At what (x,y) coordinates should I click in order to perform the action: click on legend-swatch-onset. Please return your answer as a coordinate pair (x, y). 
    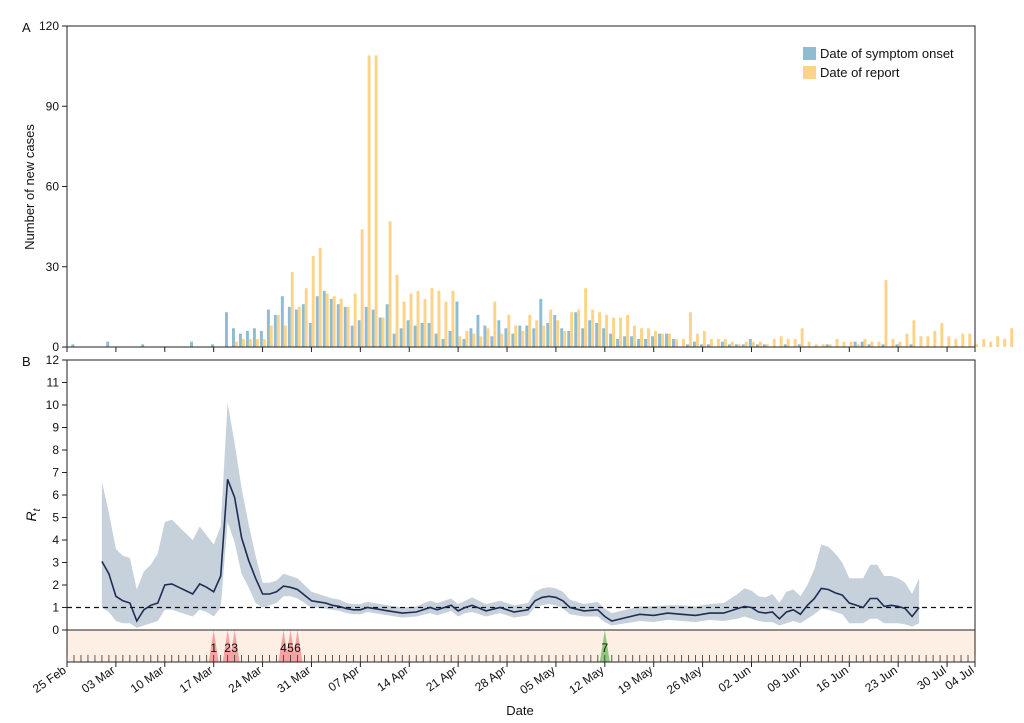
    Looking at the image, I should click on (809, 53).